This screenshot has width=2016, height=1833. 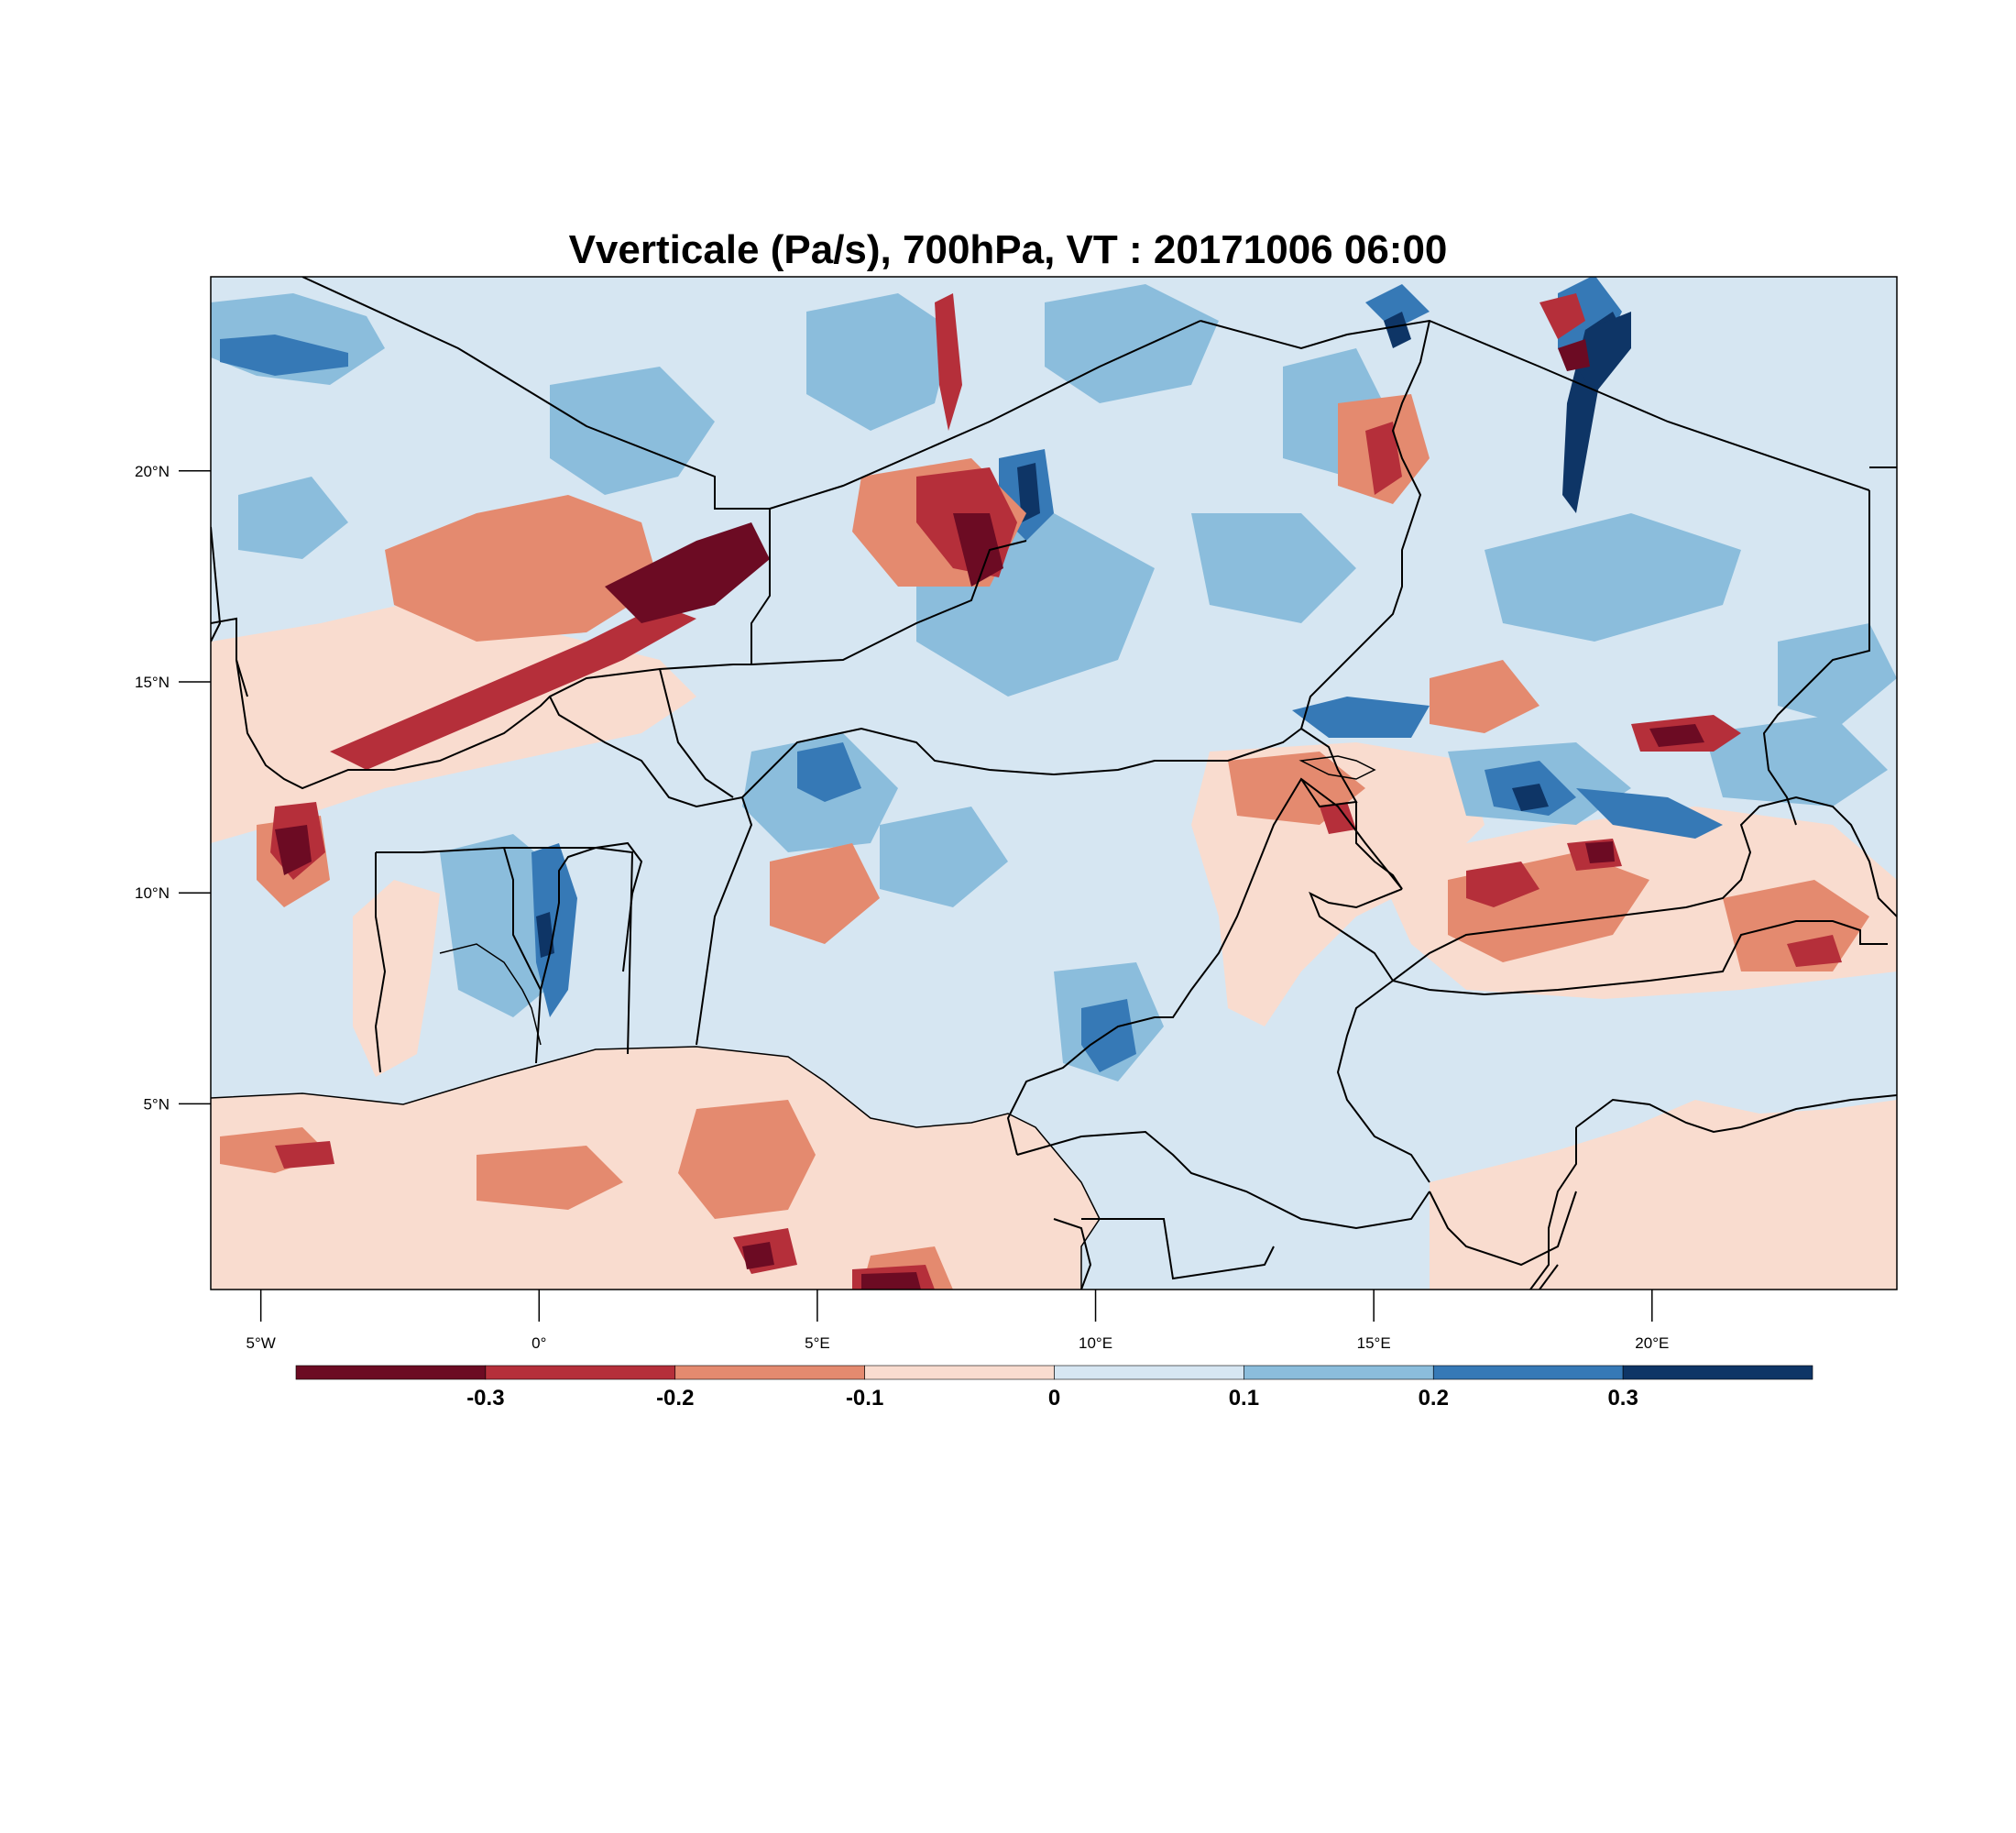 What do you see at coordinates (396, 978) in the screenshot?
I see `region-ghana` at bounding box center [396, 978].